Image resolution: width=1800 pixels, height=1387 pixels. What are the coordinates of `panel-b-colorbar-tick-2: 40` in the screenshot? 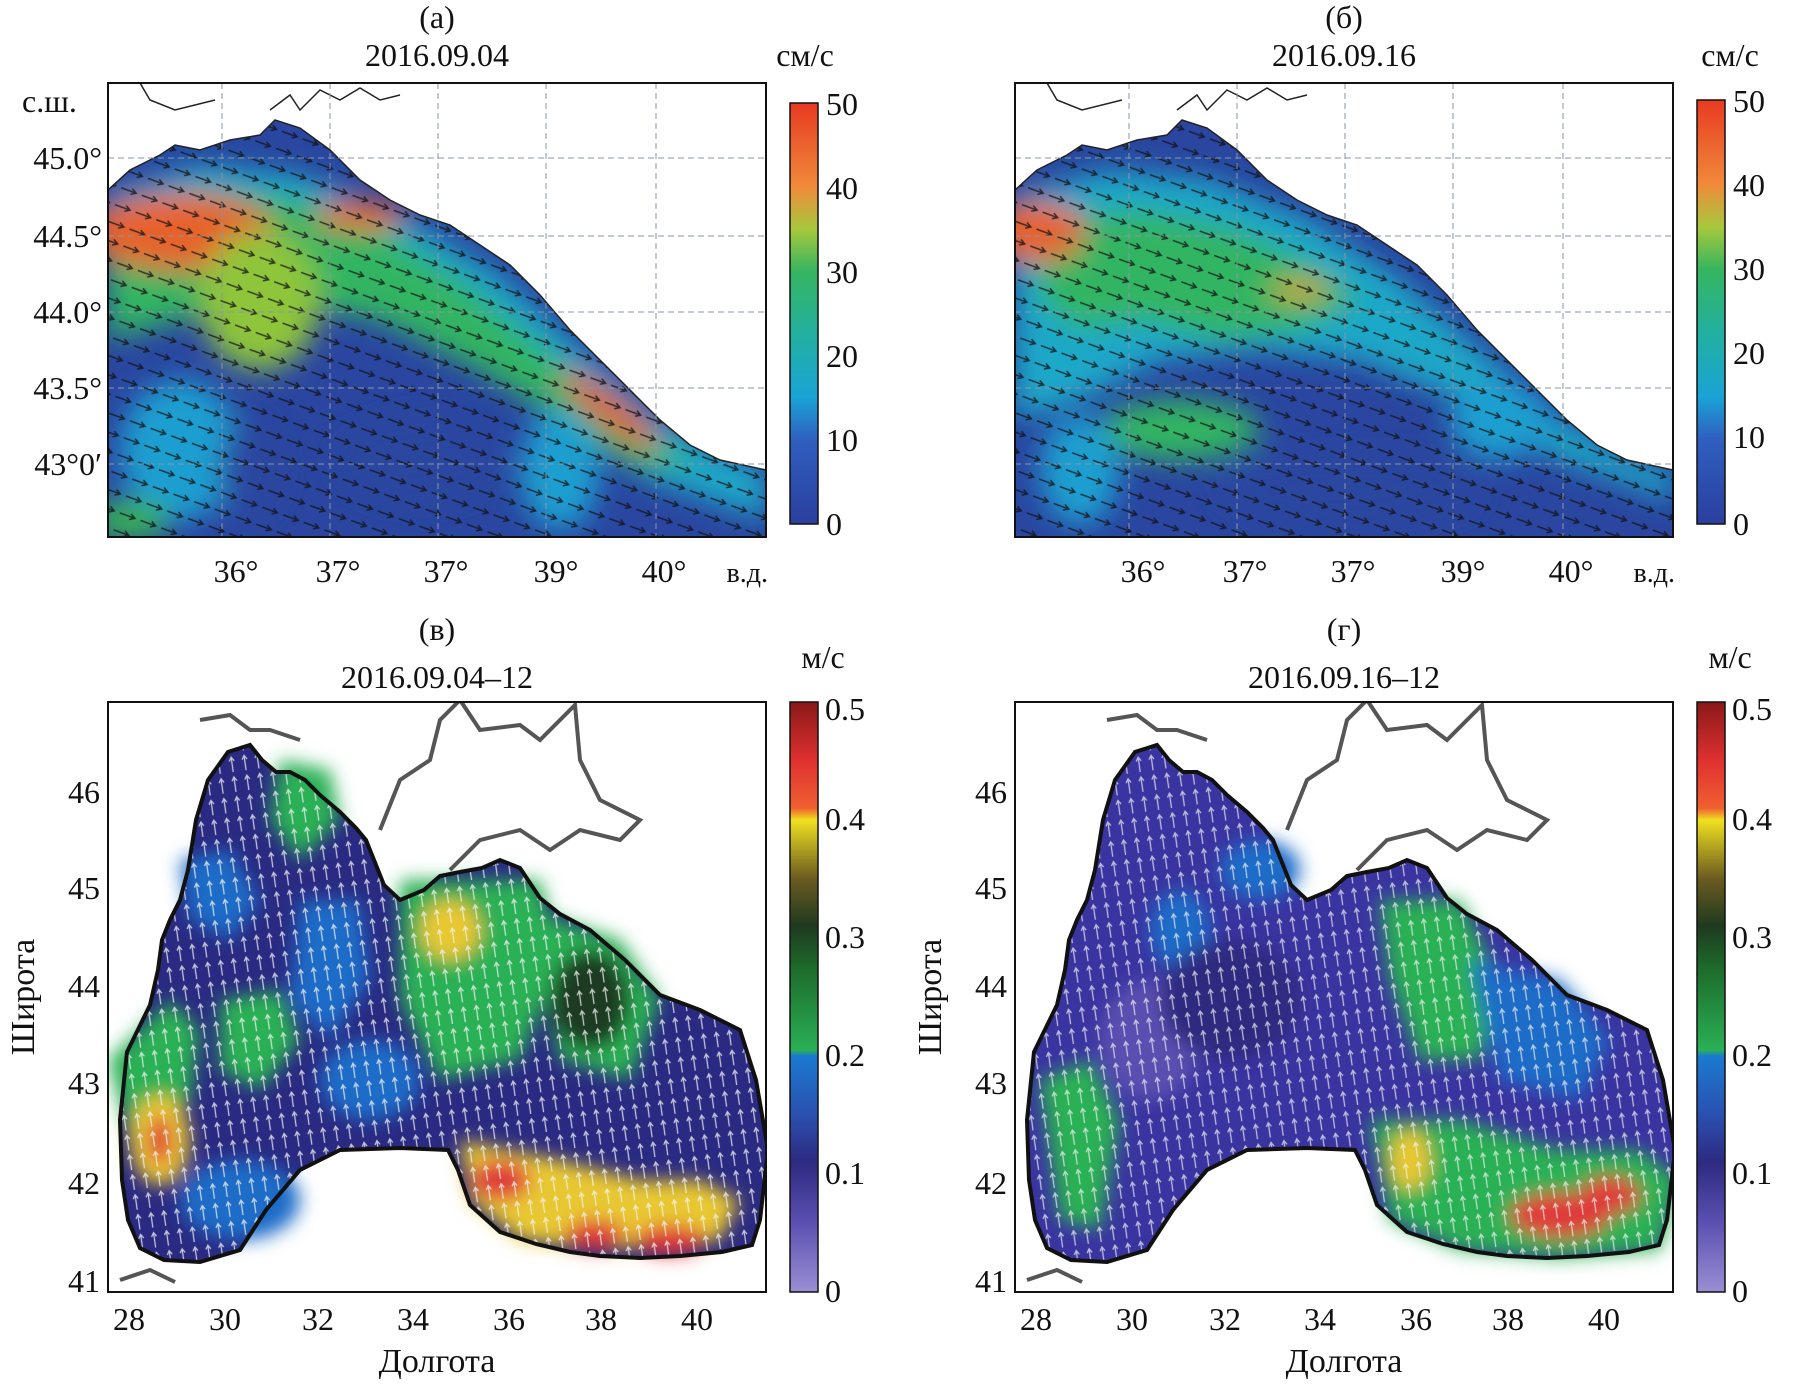 It's located at (1749, 185).